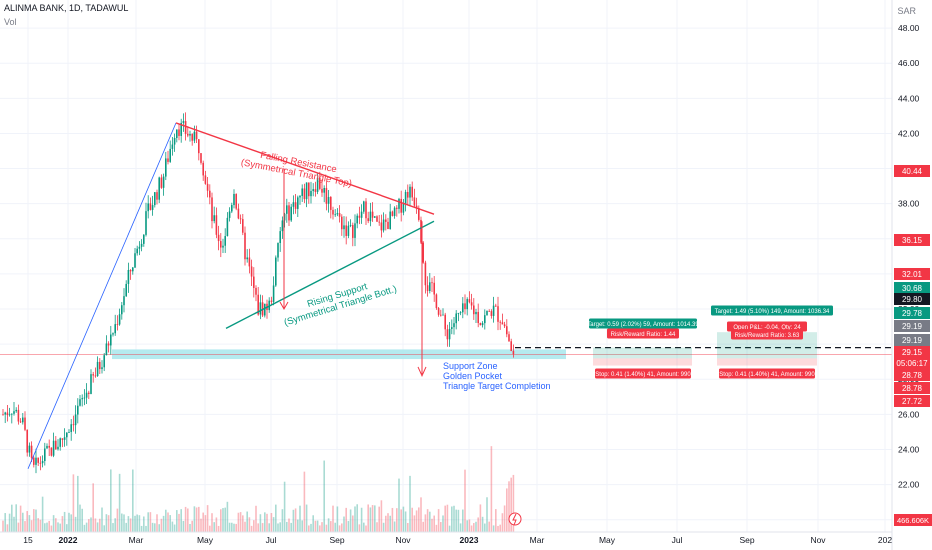 This screenshot has height=550, width=932. I want to click on currency-label: SAR, so click(906, 11).